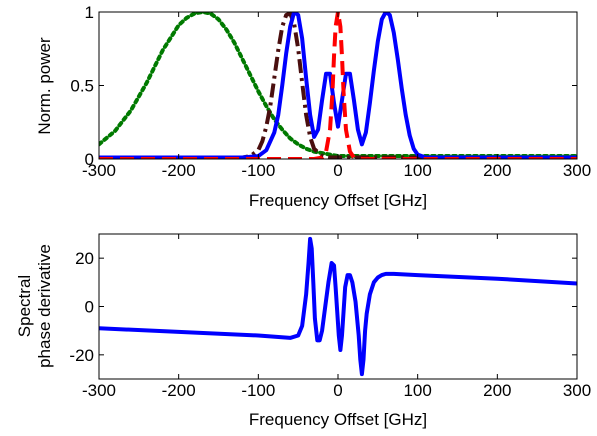  I want to click on bottom-x-tick-label: -200, so click(179, 390).